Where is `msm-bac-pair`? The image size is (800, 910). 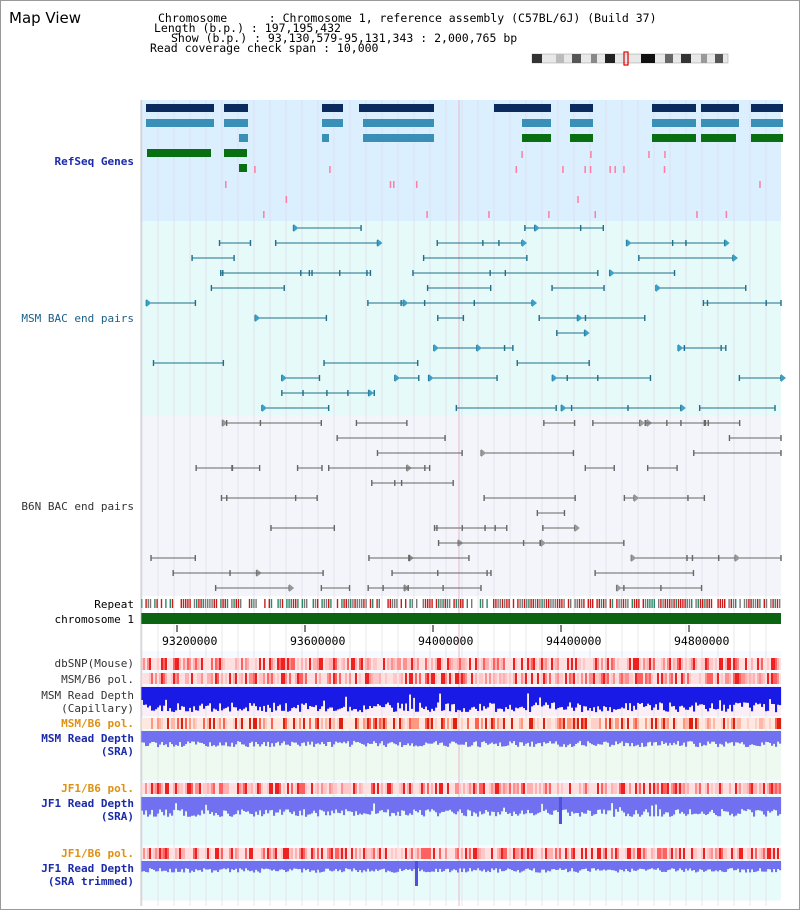 msm-bac-pair is located at coordinates (558, 228).